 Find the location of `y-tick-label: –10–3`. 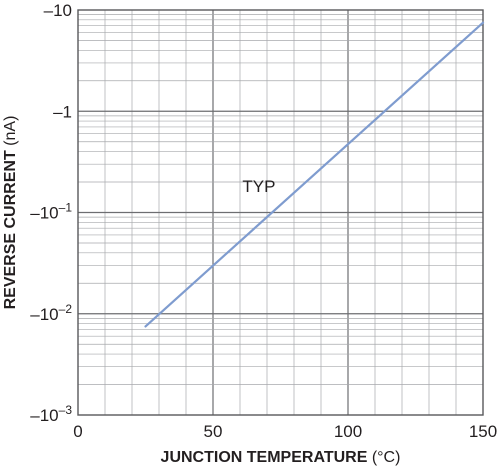

y-tick-label: –10–3 is located at coordinates (51, 414).